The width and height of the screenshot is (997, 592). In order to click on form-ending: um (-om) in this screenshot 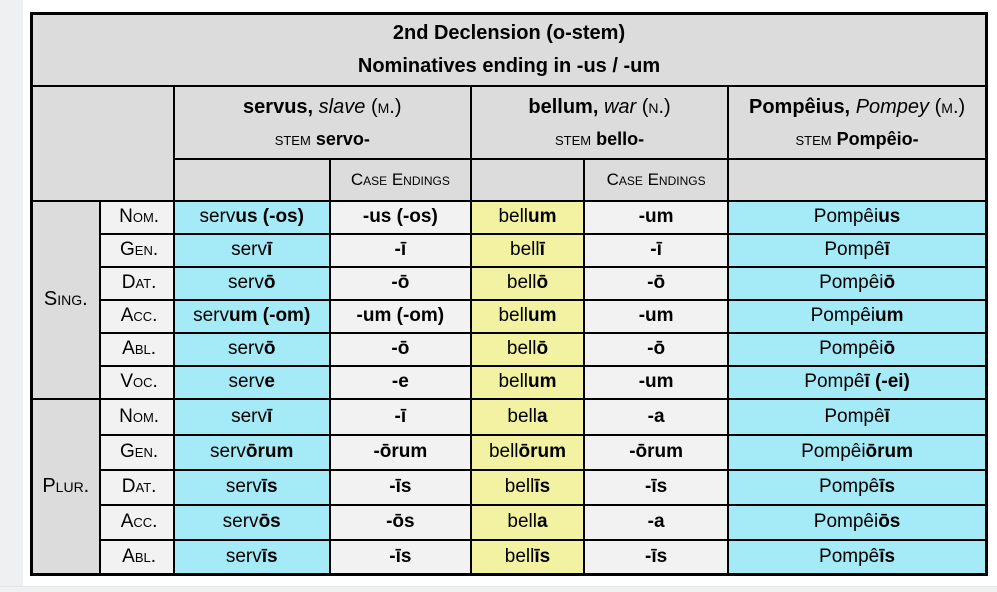, I will do `click(270, 315)`.